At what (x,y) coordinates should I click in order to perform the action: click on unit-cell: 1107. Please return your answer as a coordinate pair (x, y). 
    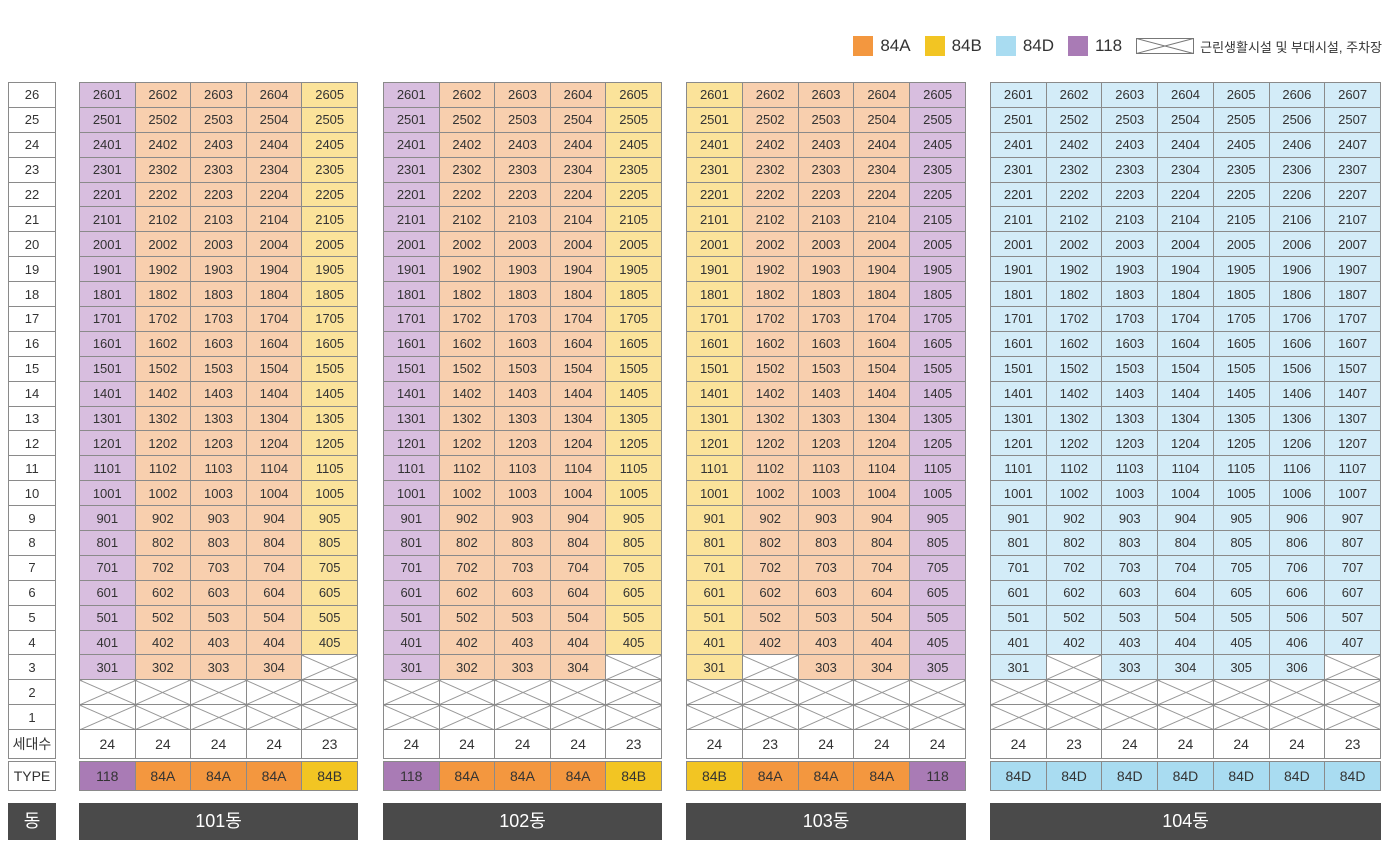
    Looking at the image, I should click on (1352, 468).